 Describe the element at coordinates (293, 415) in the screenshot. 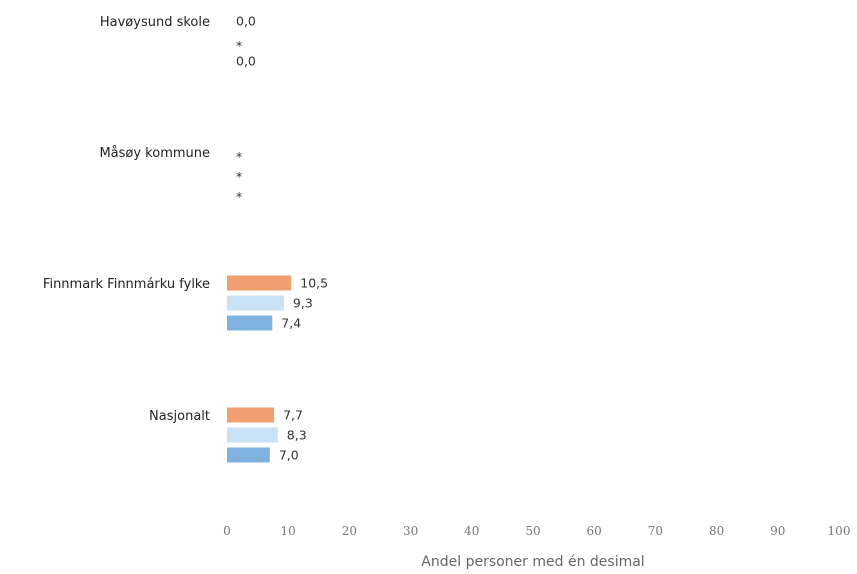

I see `value-label: 7,7` at that location.